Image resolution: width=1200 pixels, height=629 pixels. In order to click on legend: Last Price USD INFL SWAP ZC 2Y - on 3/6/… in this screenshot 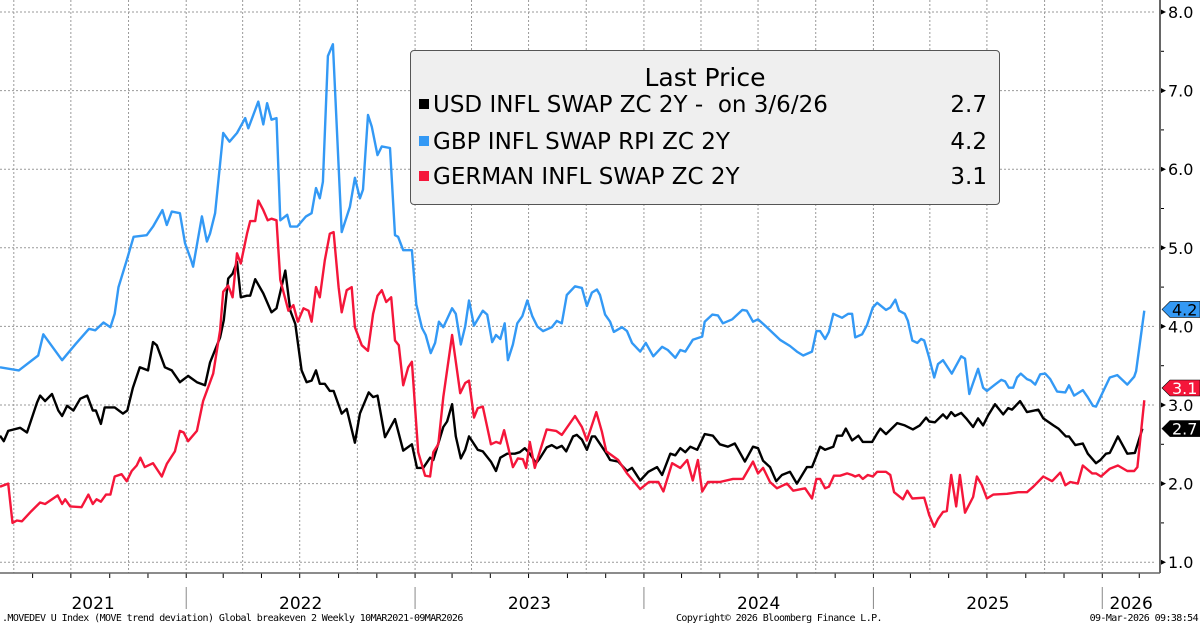, I will do `click(705, 127)`.